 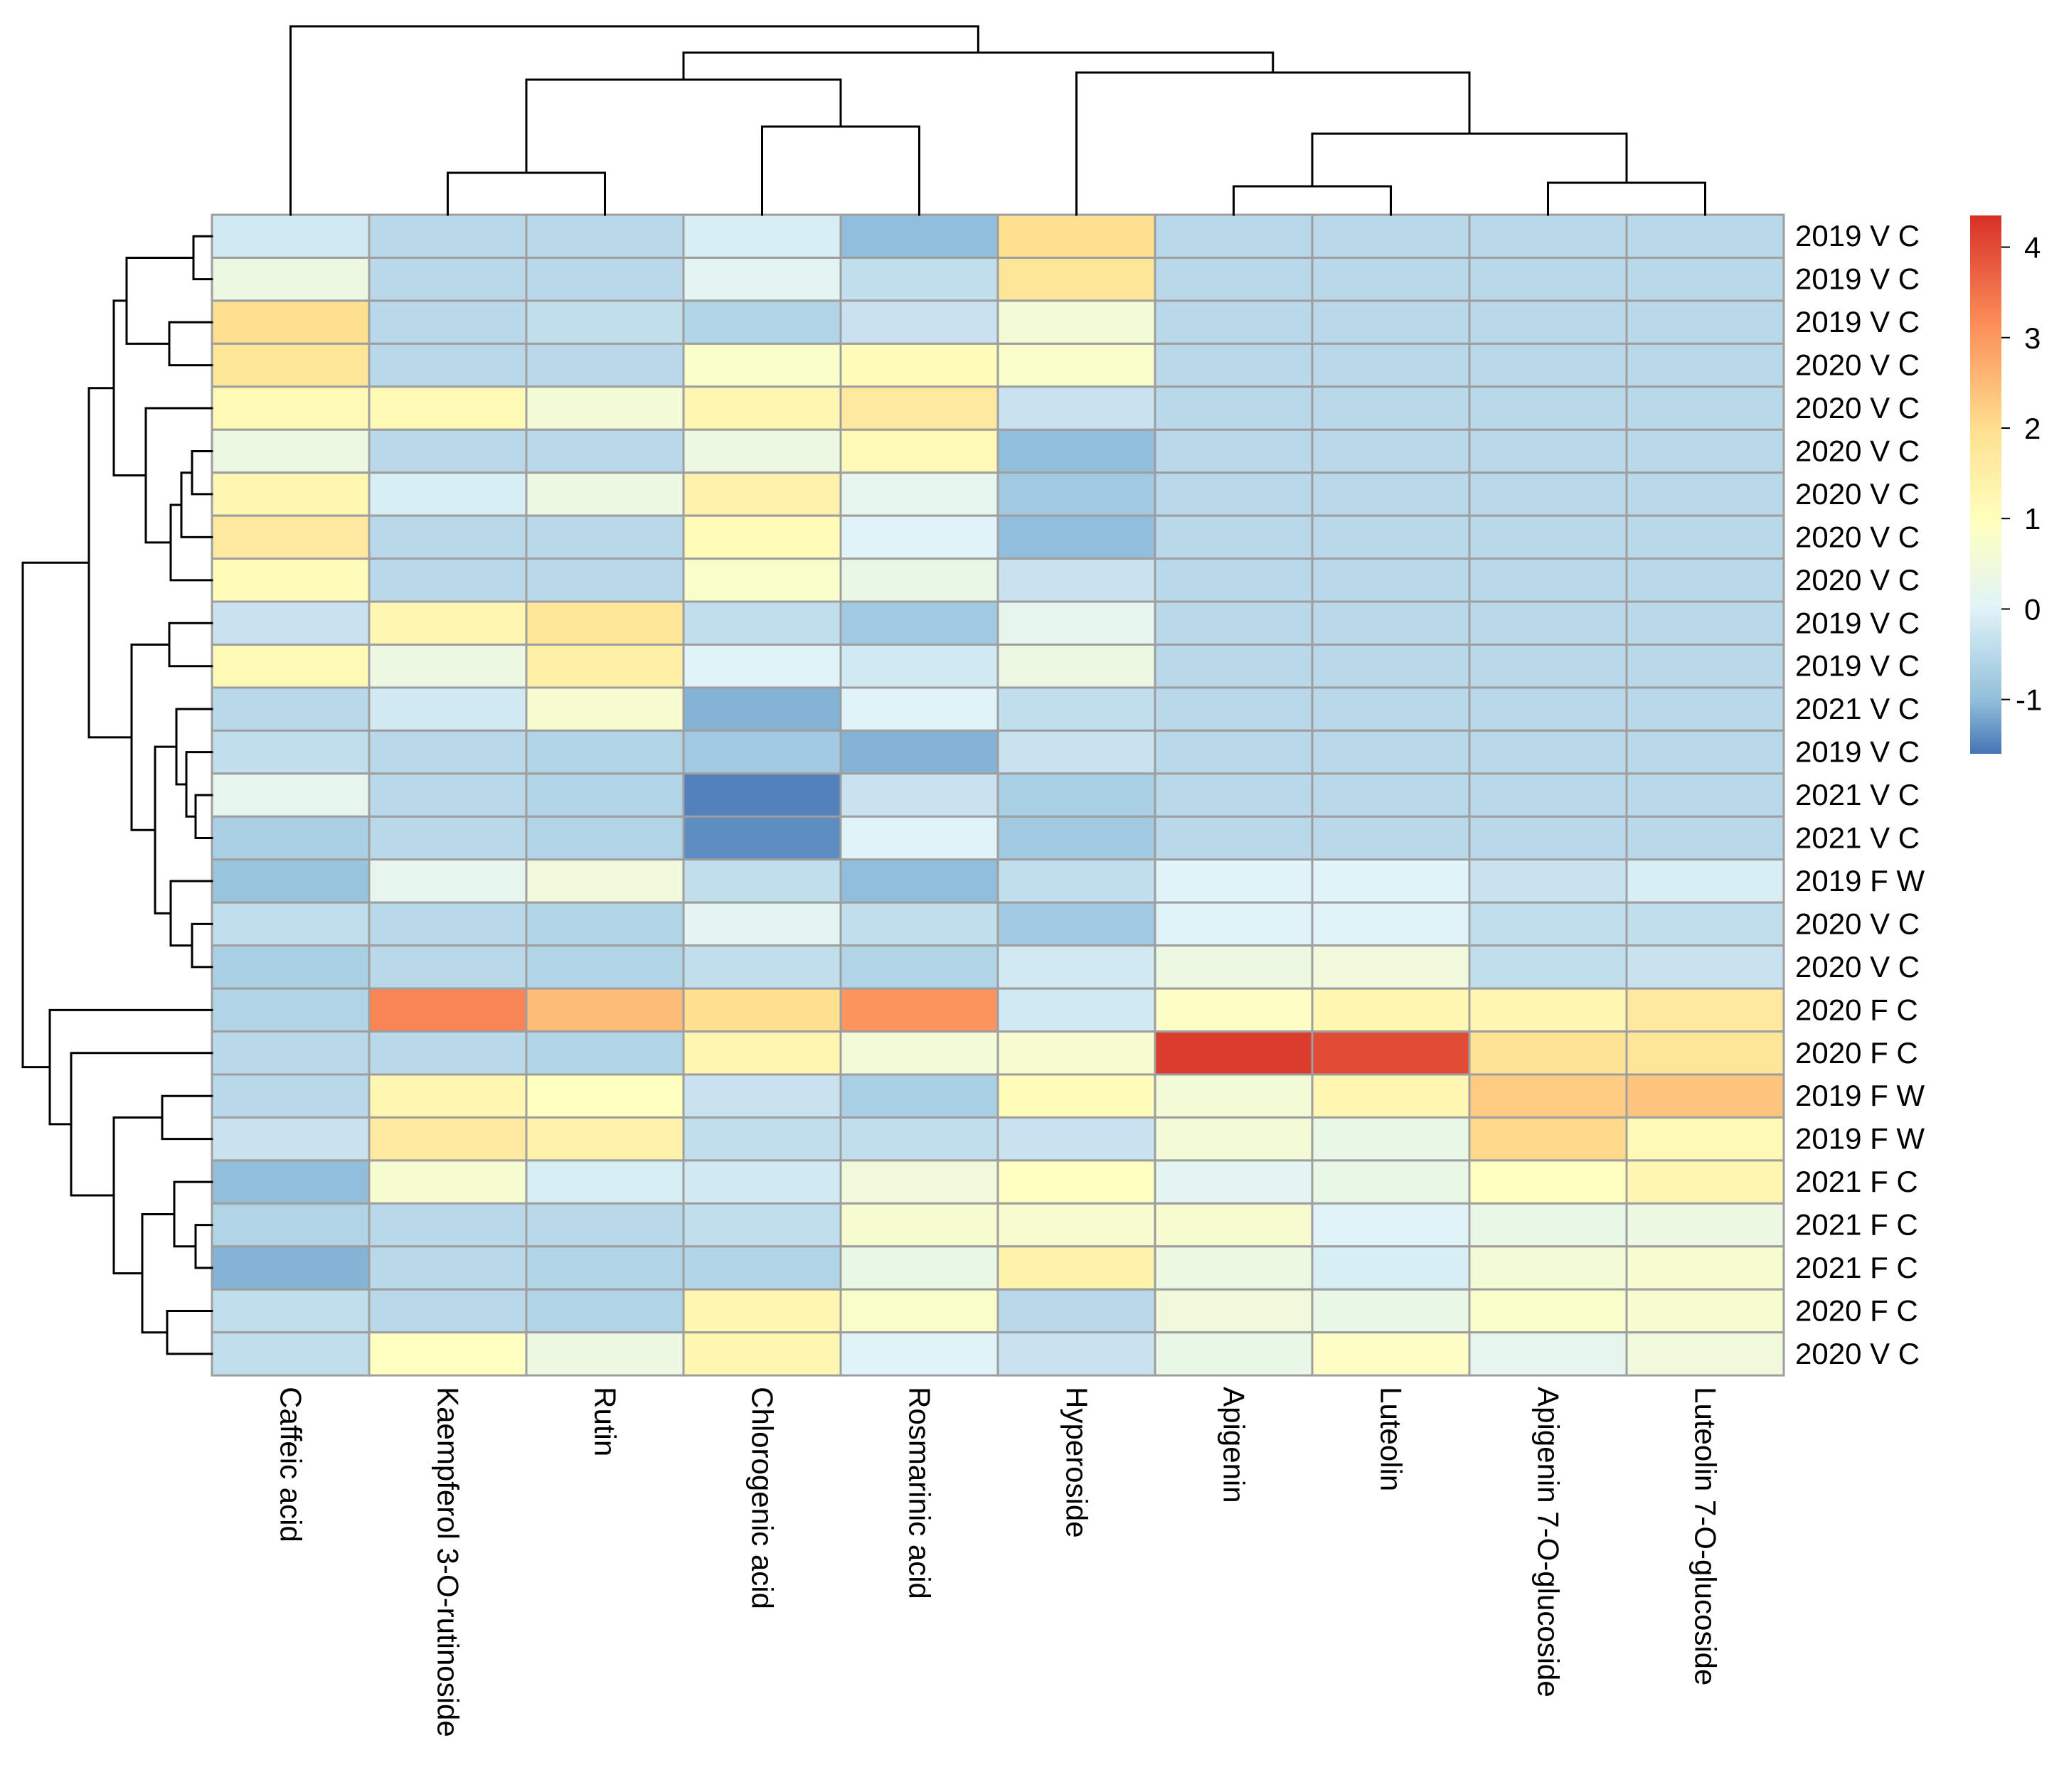 I want to click on column-label: Kaempferol 3-O-rutinoside, so click(x=448, y=1562).